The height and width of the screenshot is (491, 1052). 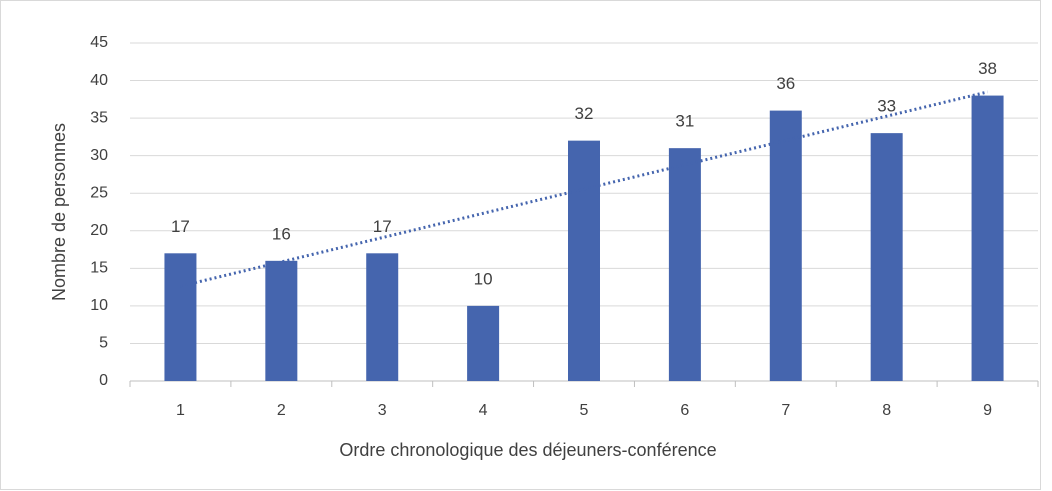 I want to click on x-tick-label: 7, so click(x=785, y=410).